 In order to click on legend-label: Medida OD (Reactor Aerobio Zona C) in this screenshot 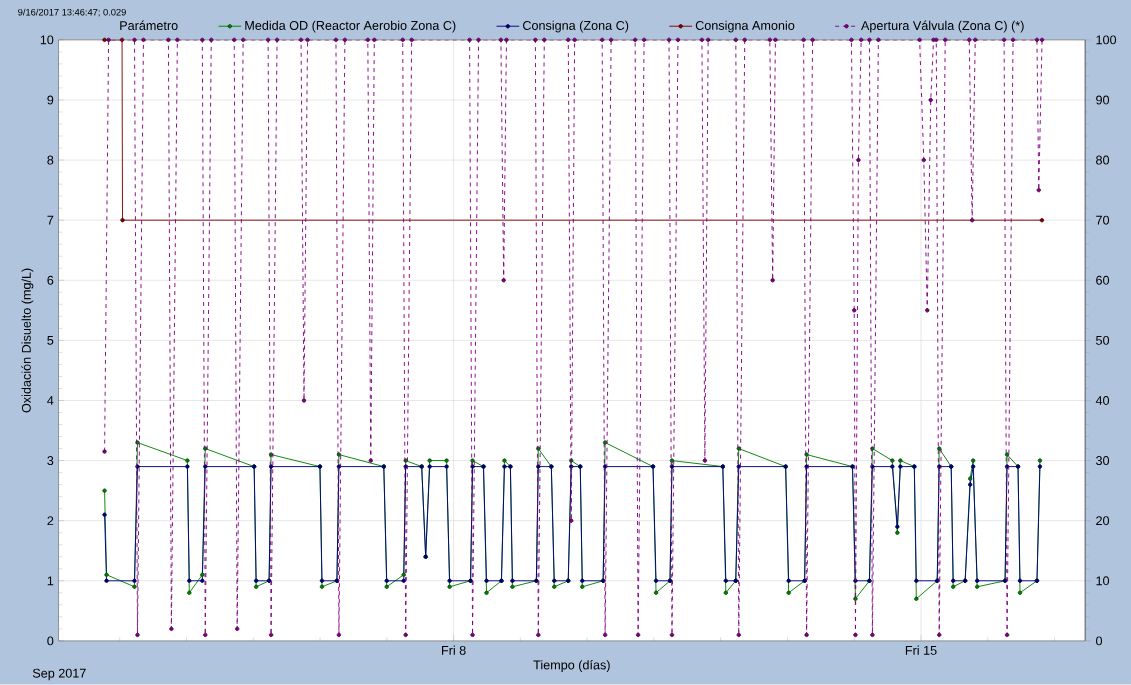, I will do `click(350, 26)`.